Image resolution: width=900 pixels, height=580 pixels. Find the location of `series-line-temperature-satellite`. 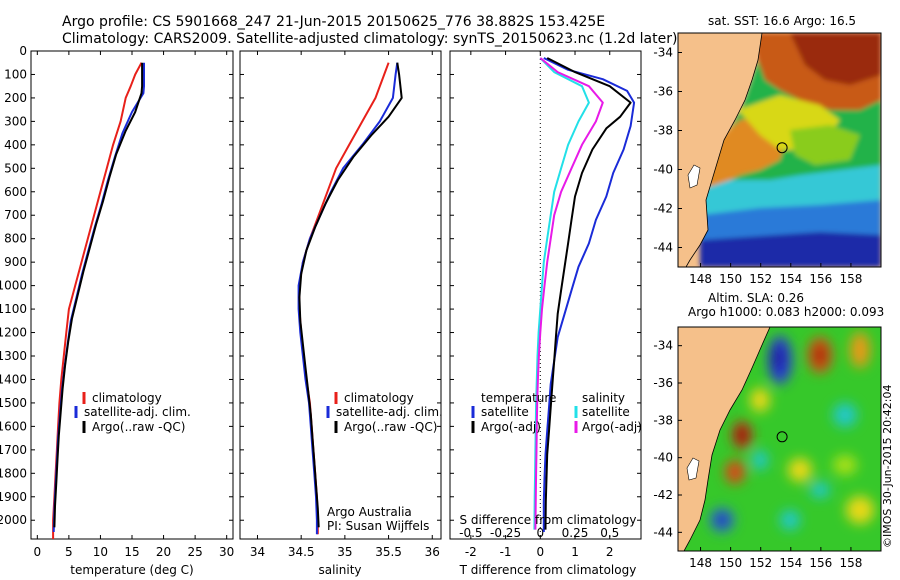

series-line-temperature-satellite is located at coordinates (589, 294).